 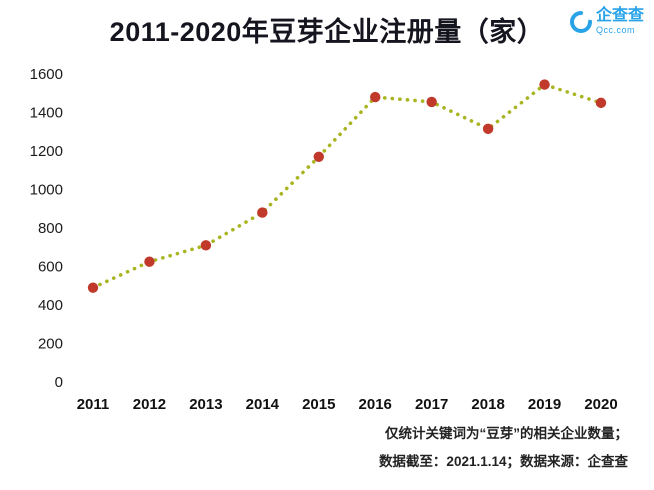 What do you see at coordinates (149, 404) in the screenshot?
I see `svg-text: 2012` at bounding box center [149, 404].